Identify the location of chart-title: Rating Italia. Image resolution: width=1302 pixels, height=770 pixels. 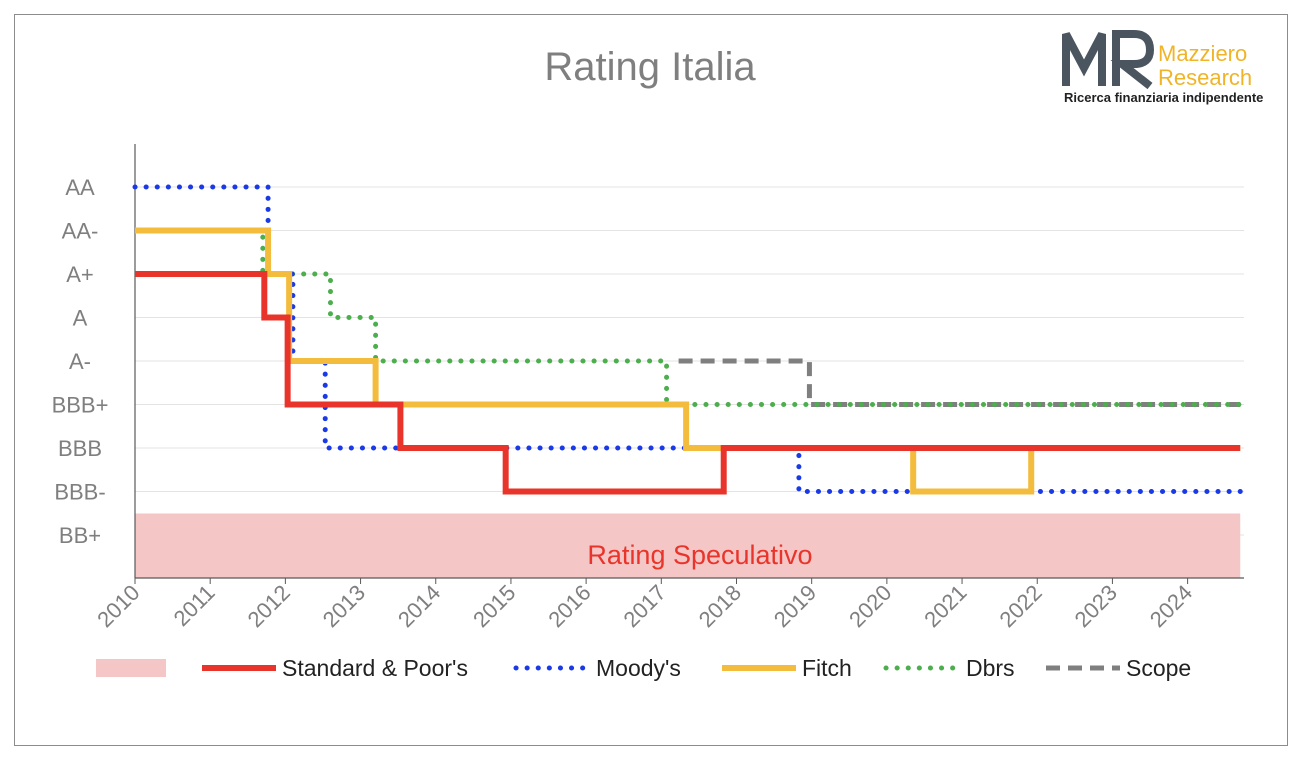
(650, 67).